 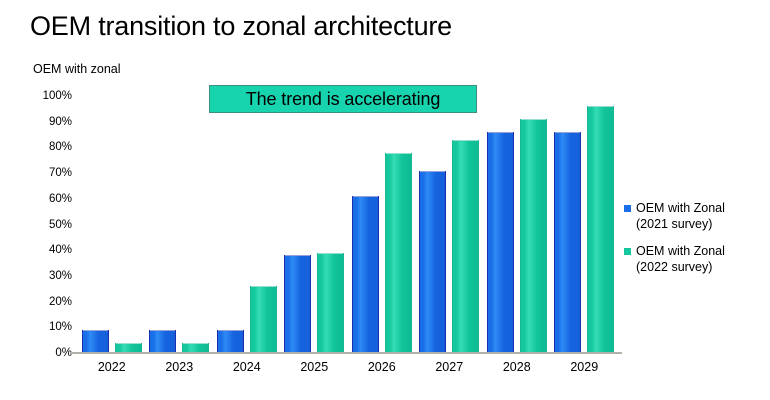 I want to click on x-axis-tick-2029: 2029, so click(x=584, y=367).